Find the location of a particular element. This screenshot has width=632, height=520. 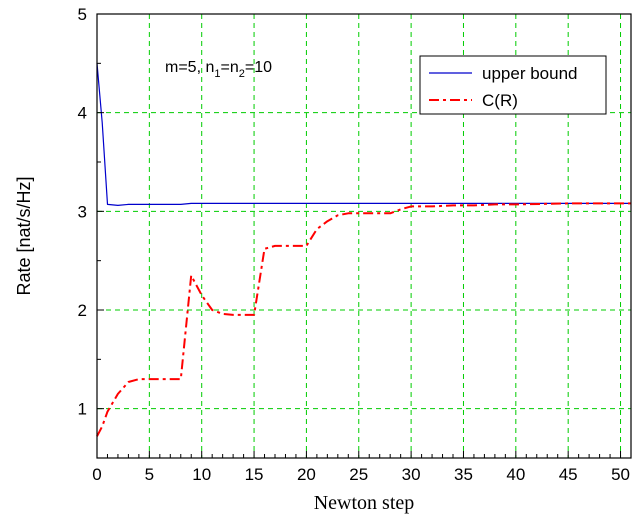

annotation-part-eq: =n is located at coordinates (229, 67).